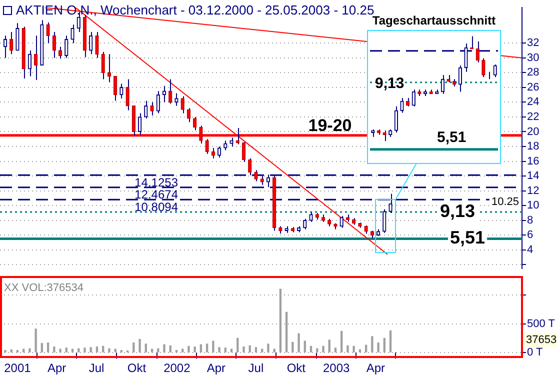  What do you see at coordinates (389, 83) in the screenshot?
I see `annotation: 9,13` at bounding box center [389, 83].